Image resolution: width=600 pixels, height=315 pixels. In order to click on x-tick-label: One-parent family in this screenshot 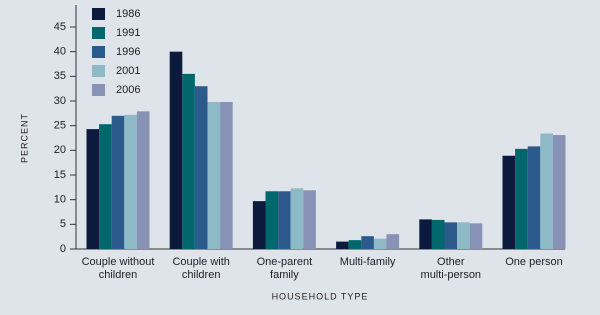, I will do `click(284, 268)`.